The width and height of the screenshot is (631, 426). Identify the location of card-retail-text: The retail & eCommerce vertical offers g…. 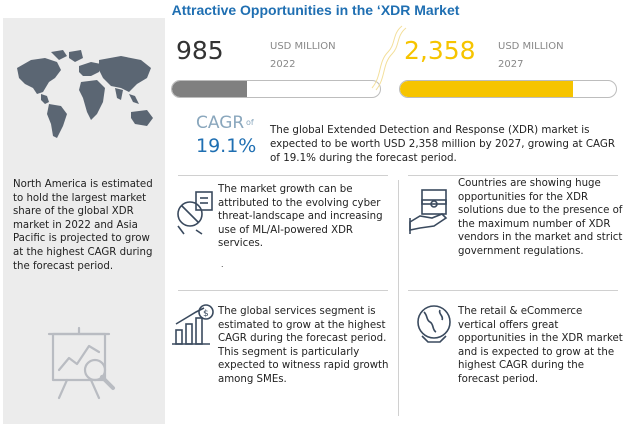
(540, 345).